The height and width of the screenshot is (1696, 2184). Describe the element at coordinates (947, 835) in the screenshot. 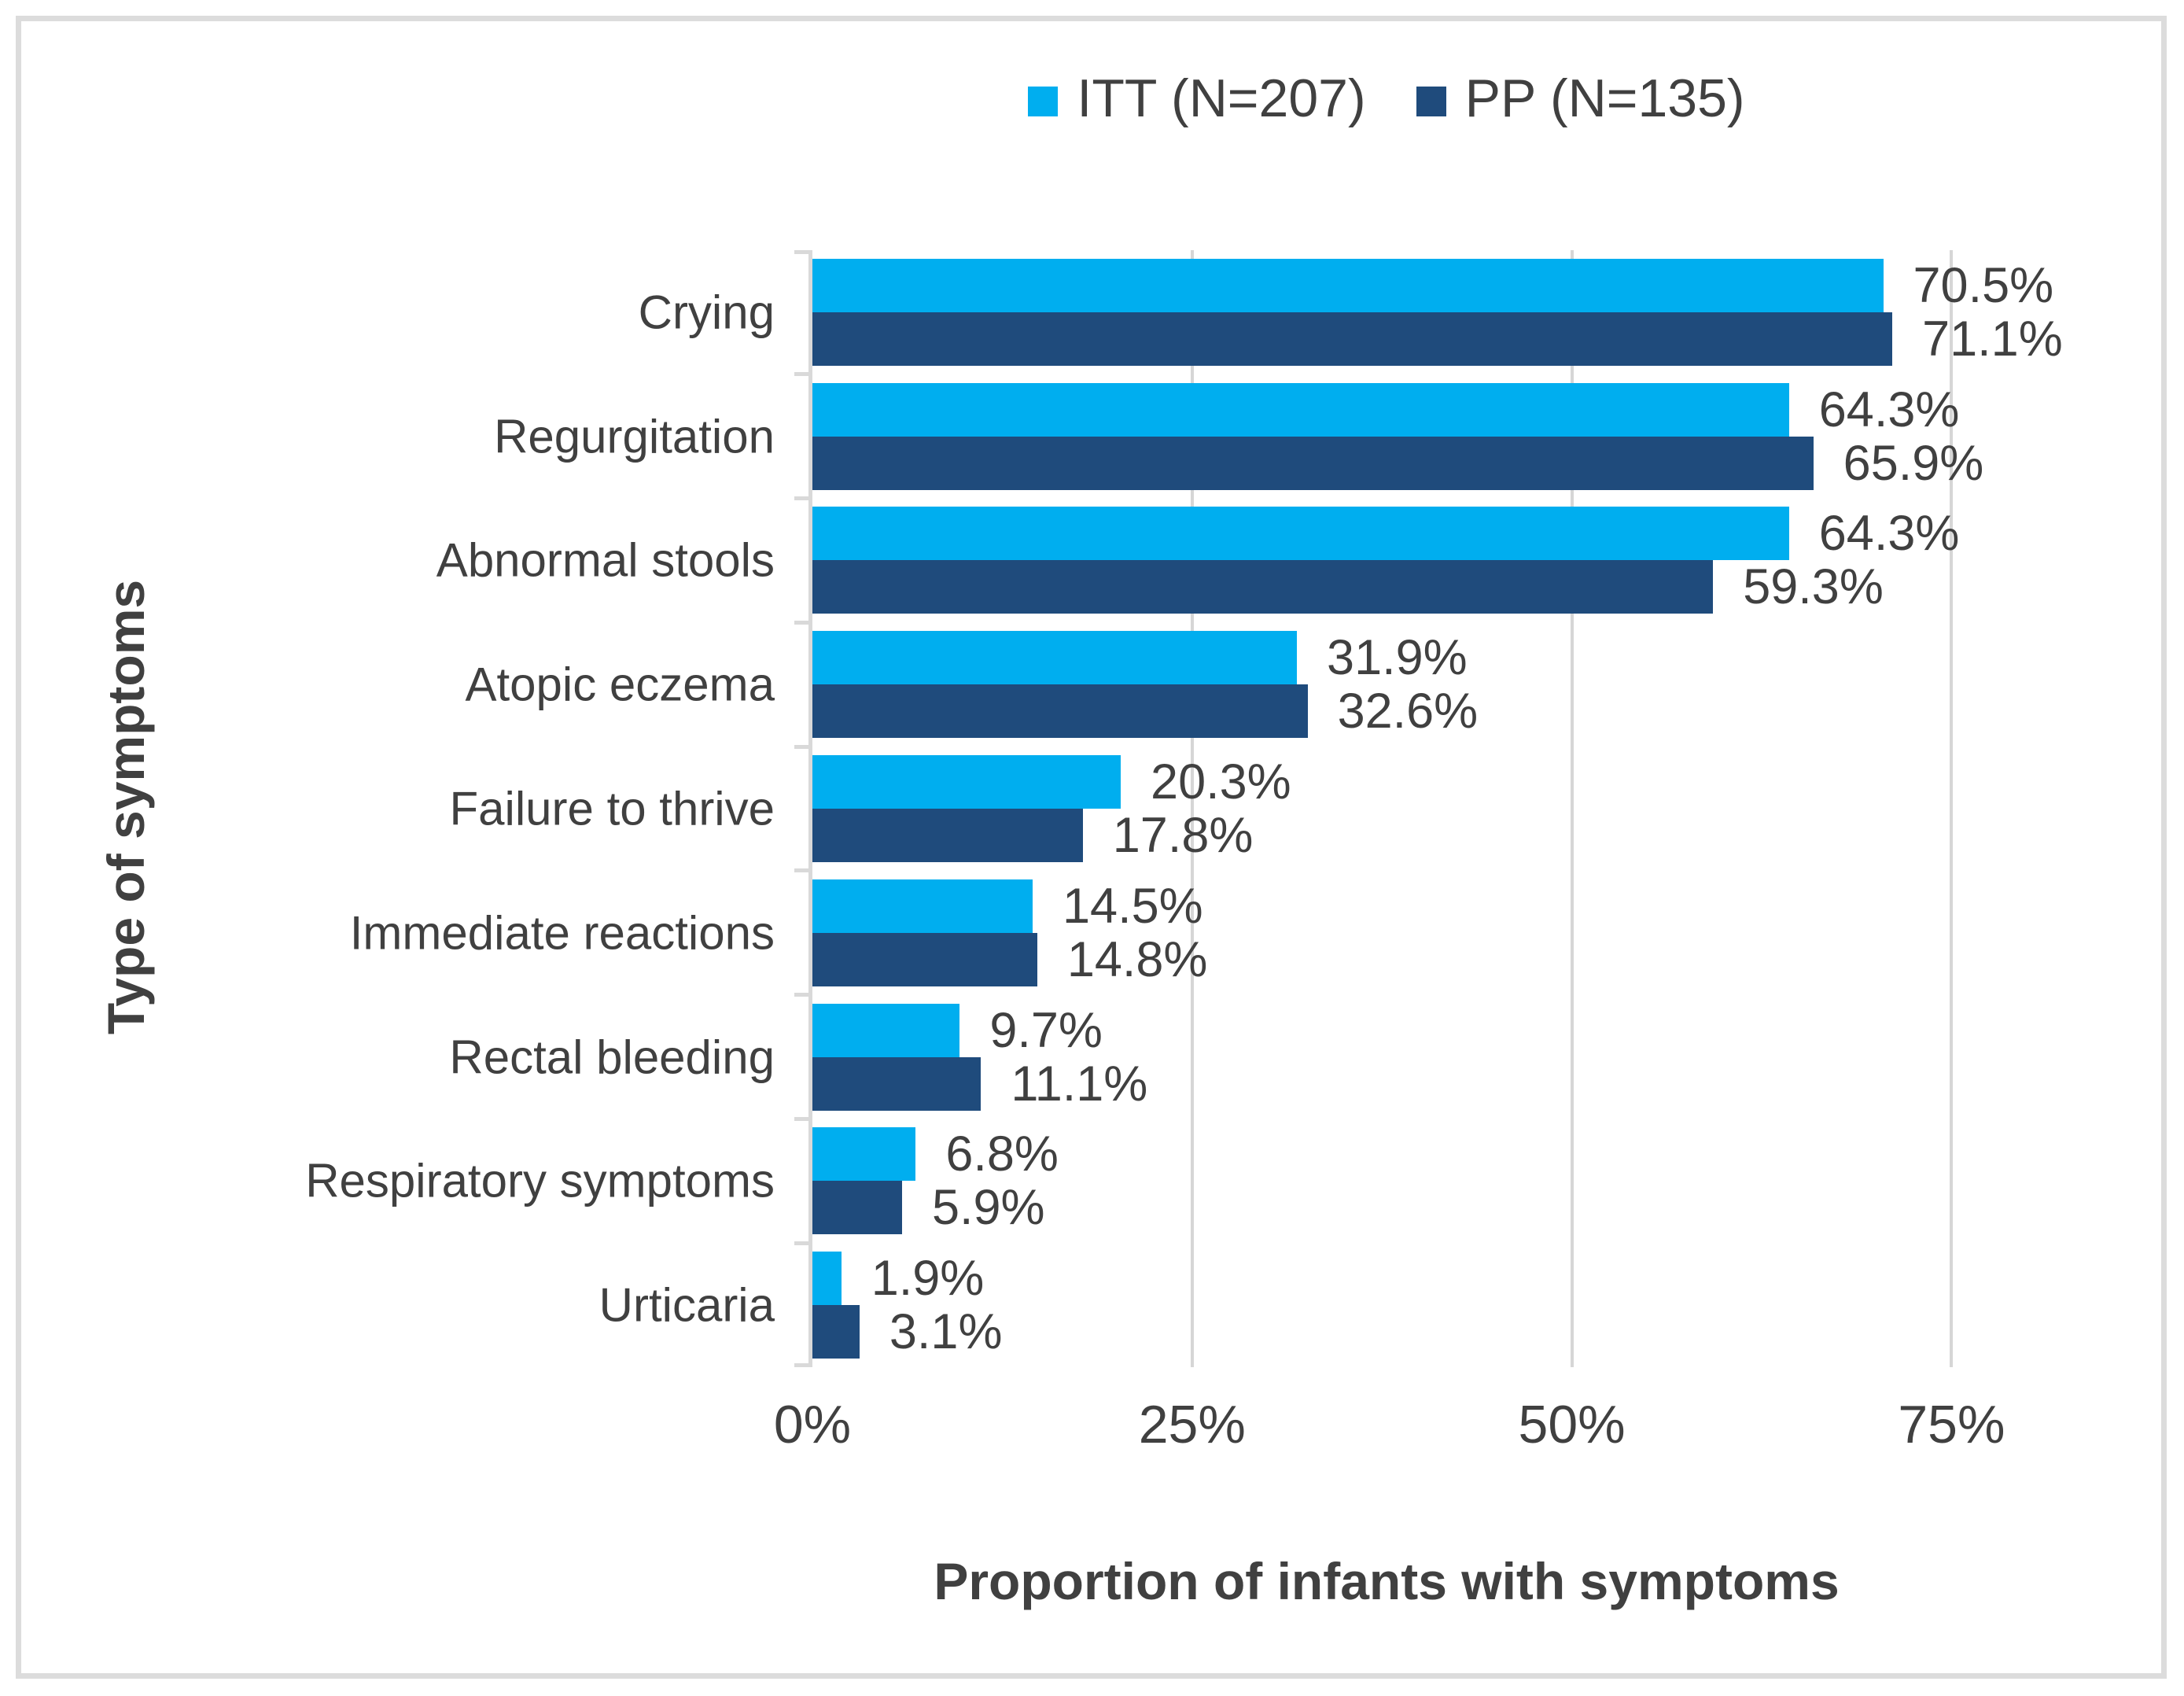

I see `bar-pp-failure-to-thrive` at that location.